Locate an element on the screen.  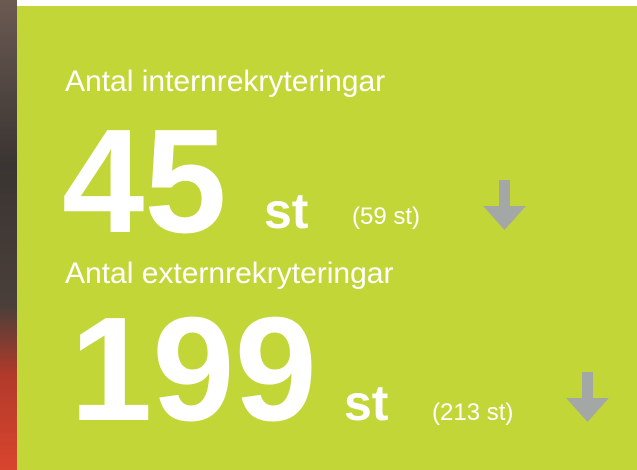
stat-label: Antal internrekryteringar is located at coordinates (225, 81).